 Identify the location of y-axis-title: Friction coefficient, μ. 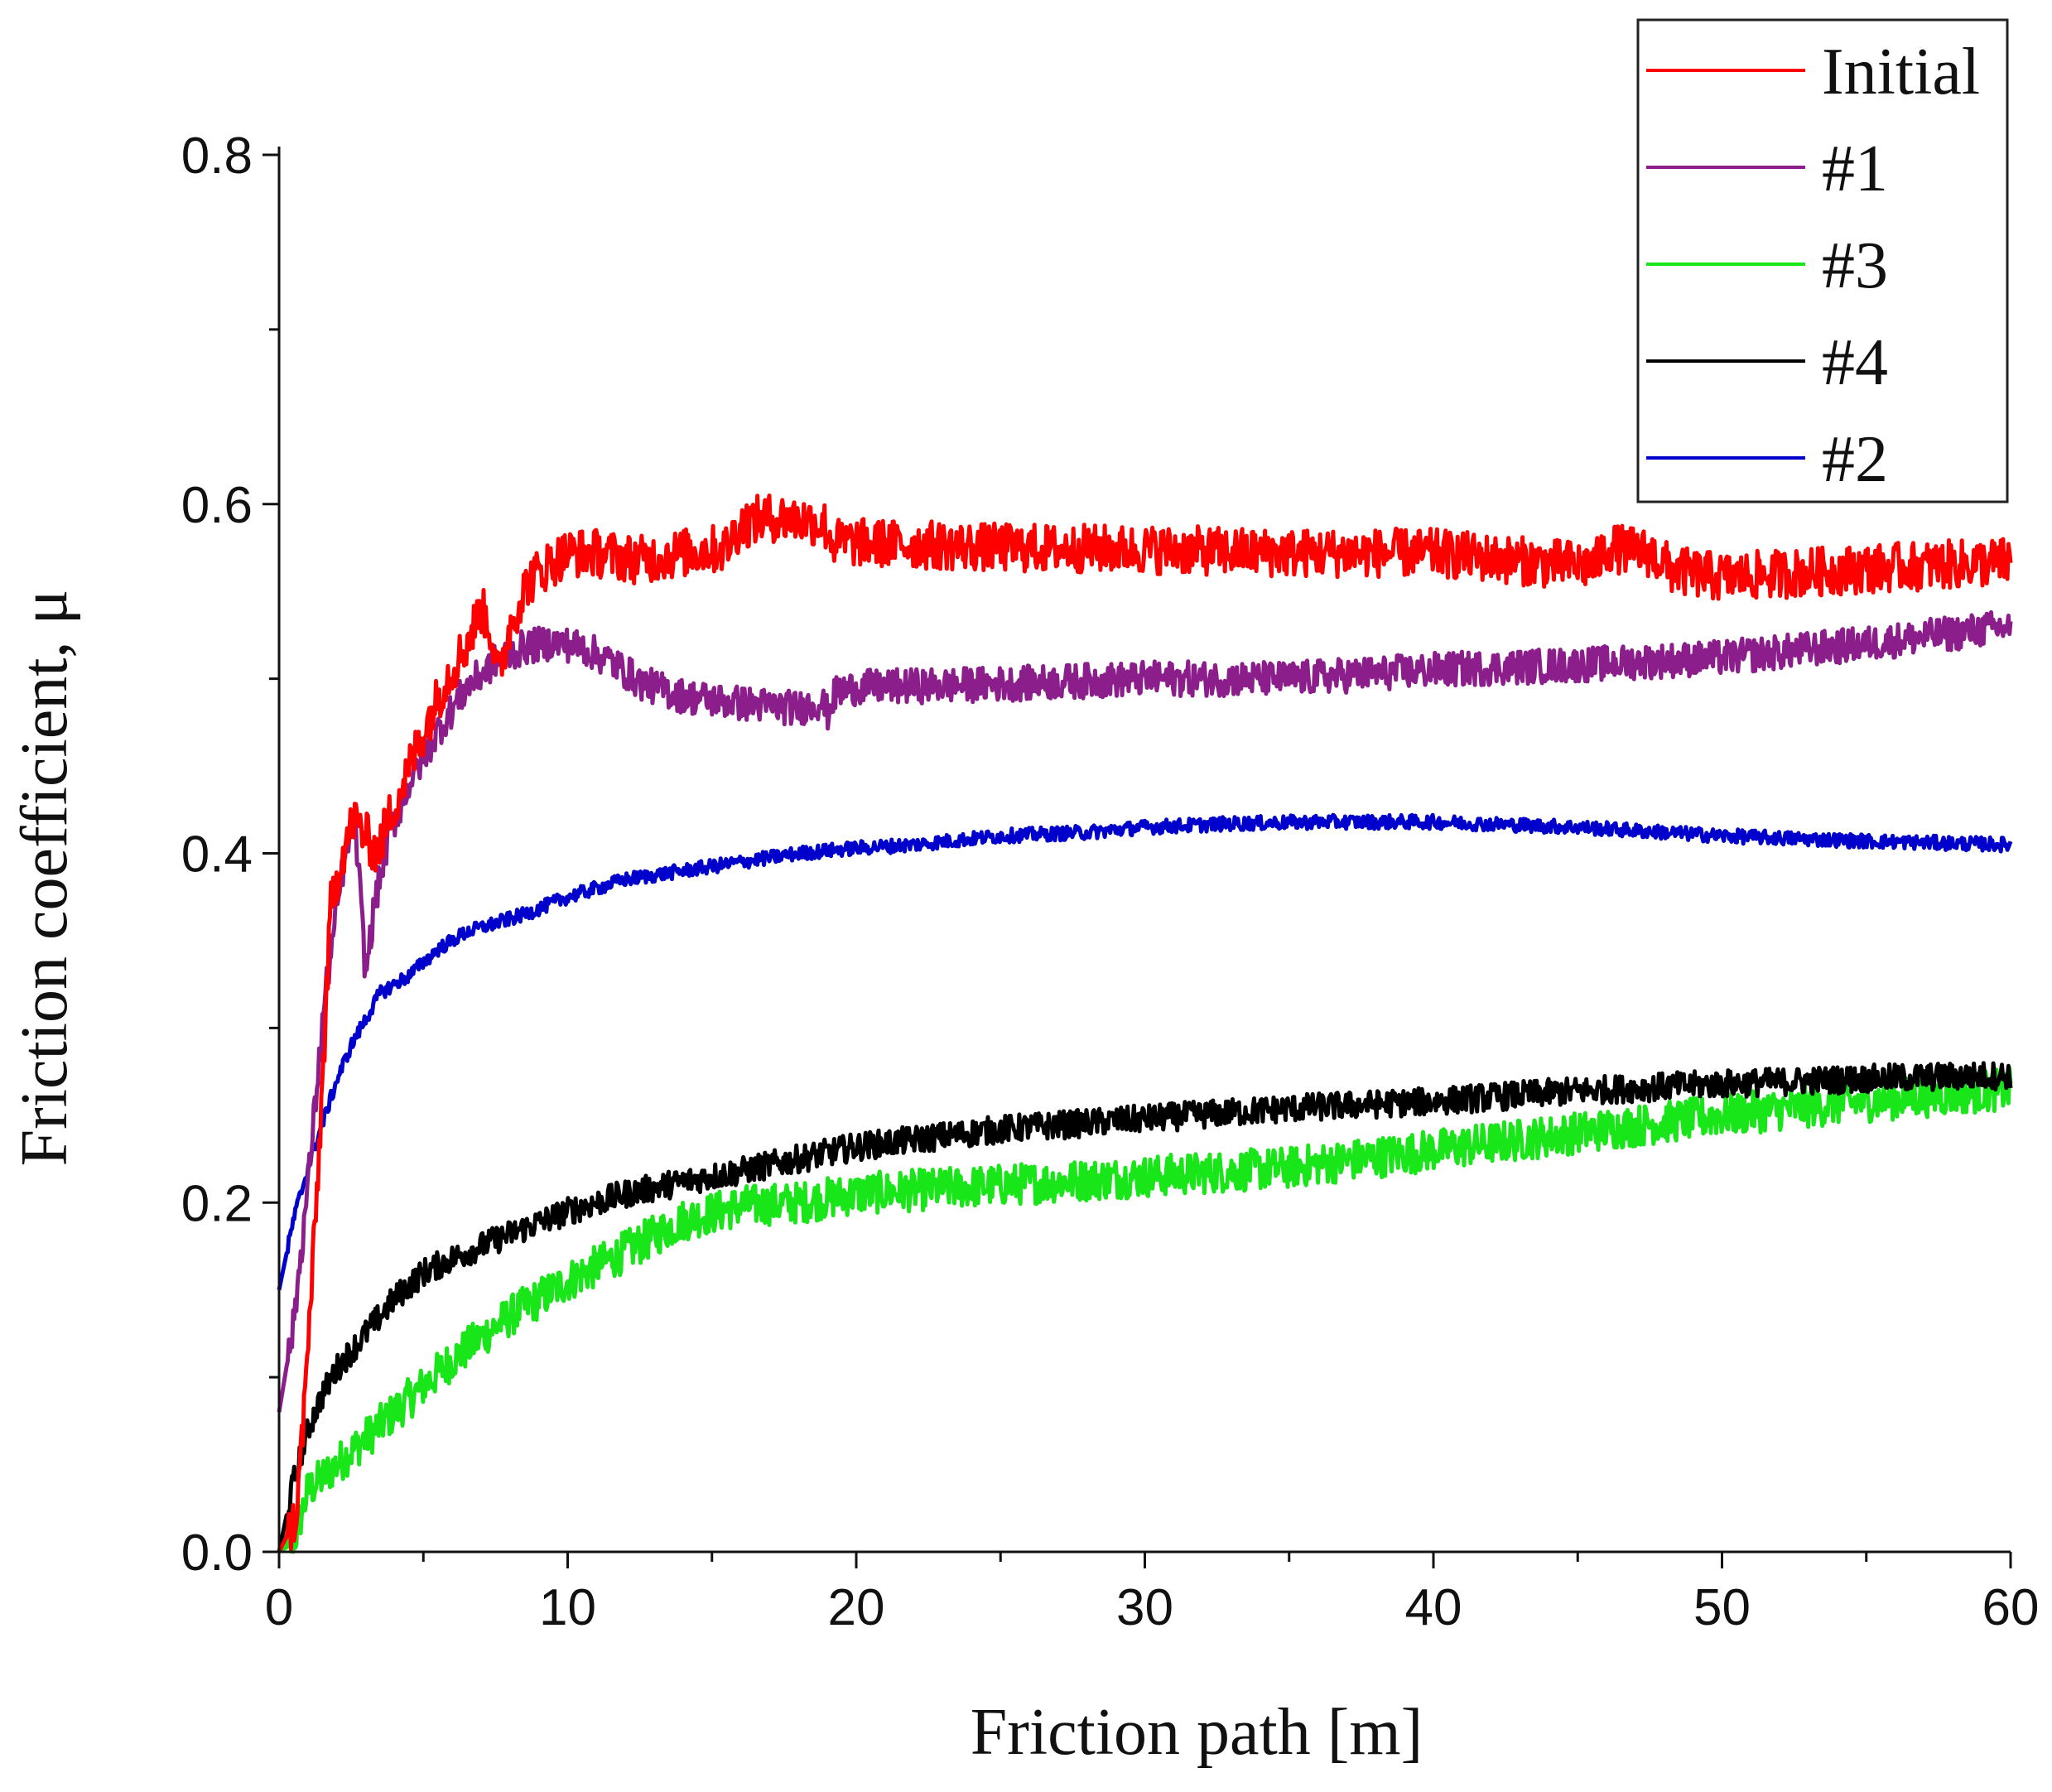
(44, 878).